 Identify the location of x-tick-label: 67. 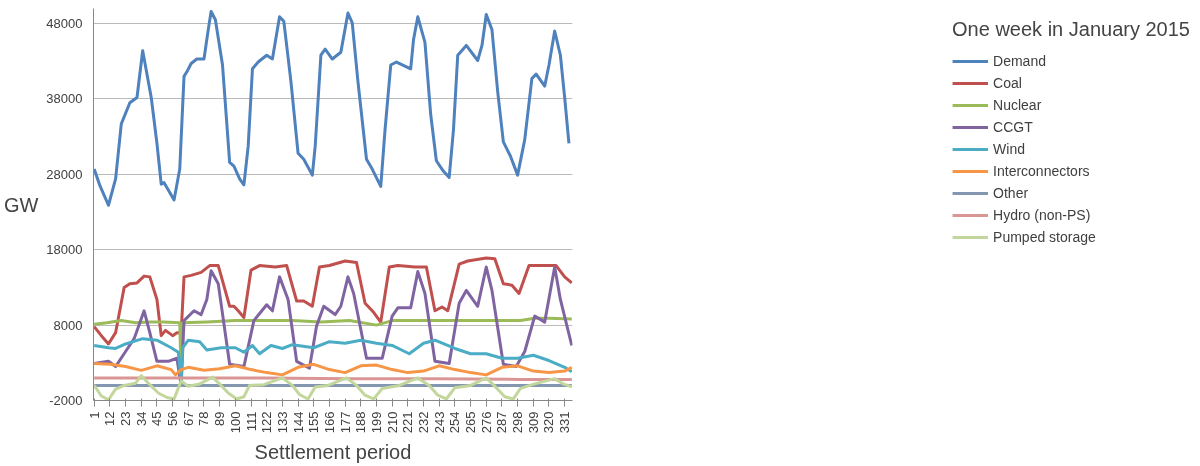
(188, 418).